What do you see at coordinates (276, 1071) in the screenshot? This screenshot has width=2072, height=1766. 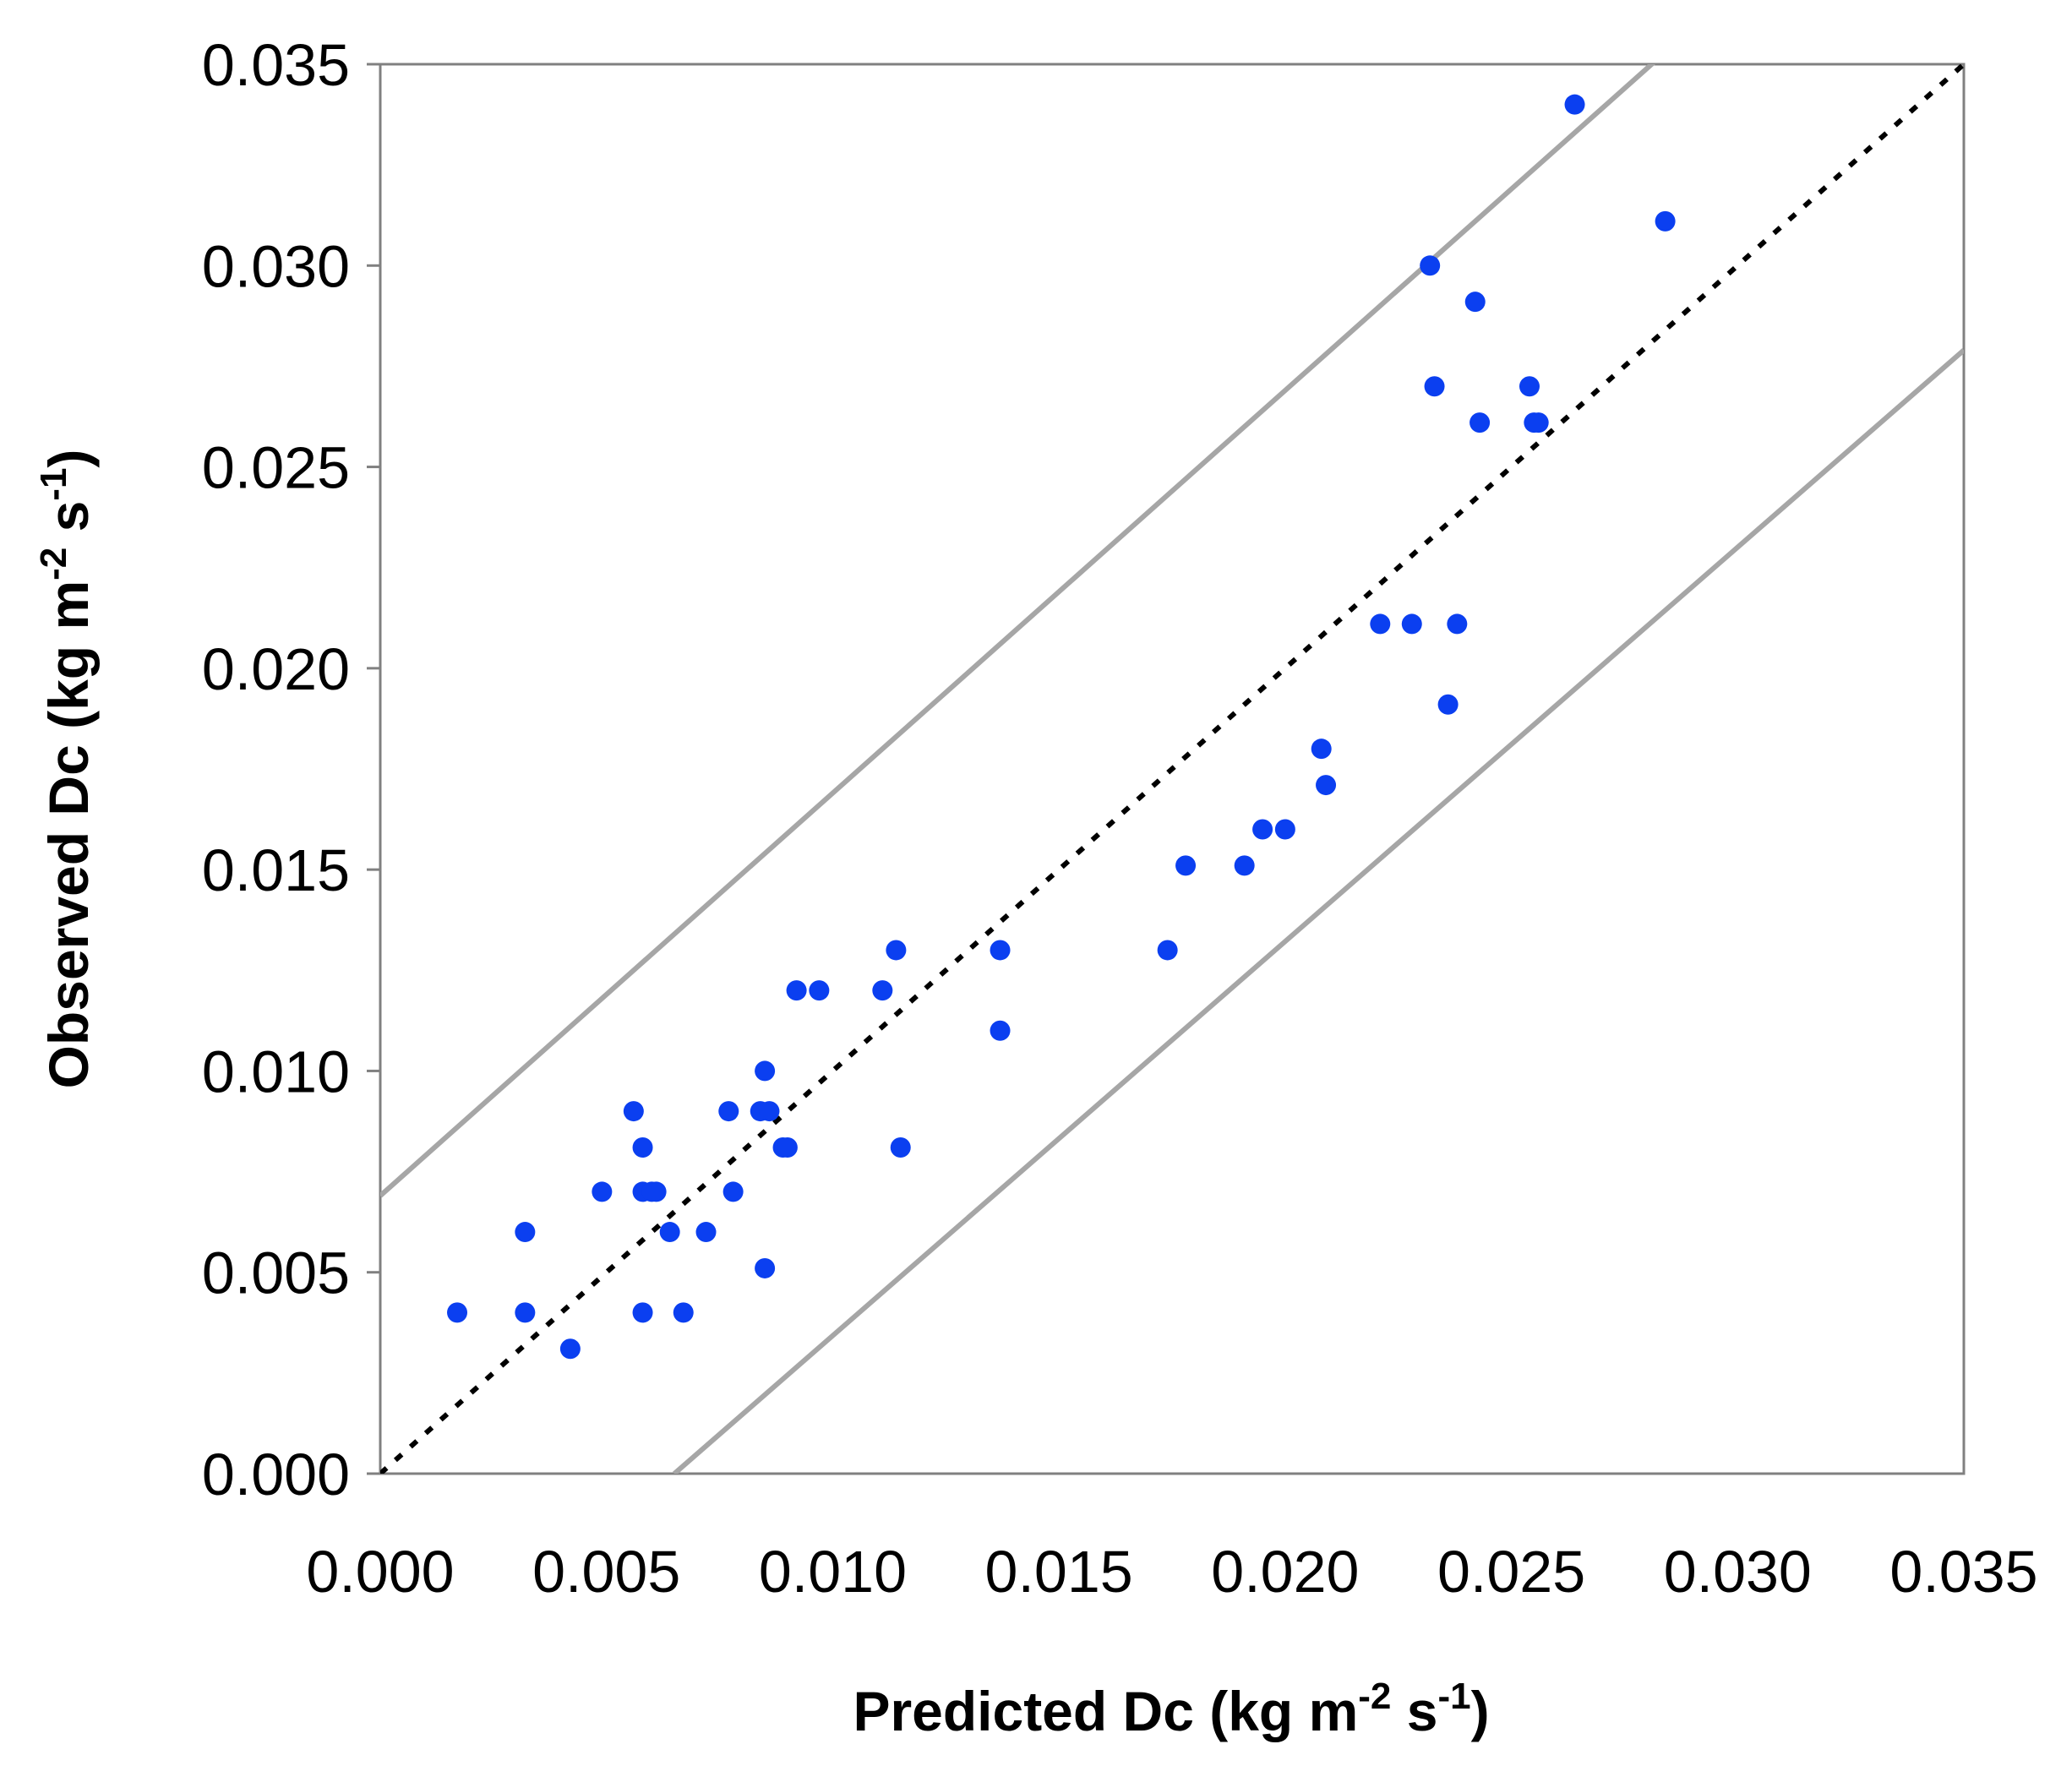 I see `y-tick-label: 0.010` at bounding box center [276, 1071].